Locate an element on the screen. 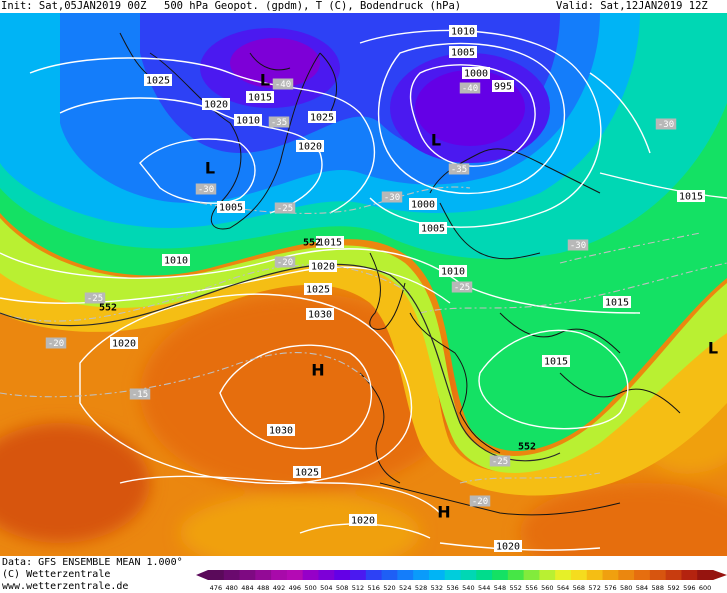  pressure-label: 1000 is located at coordinates (423, 205).